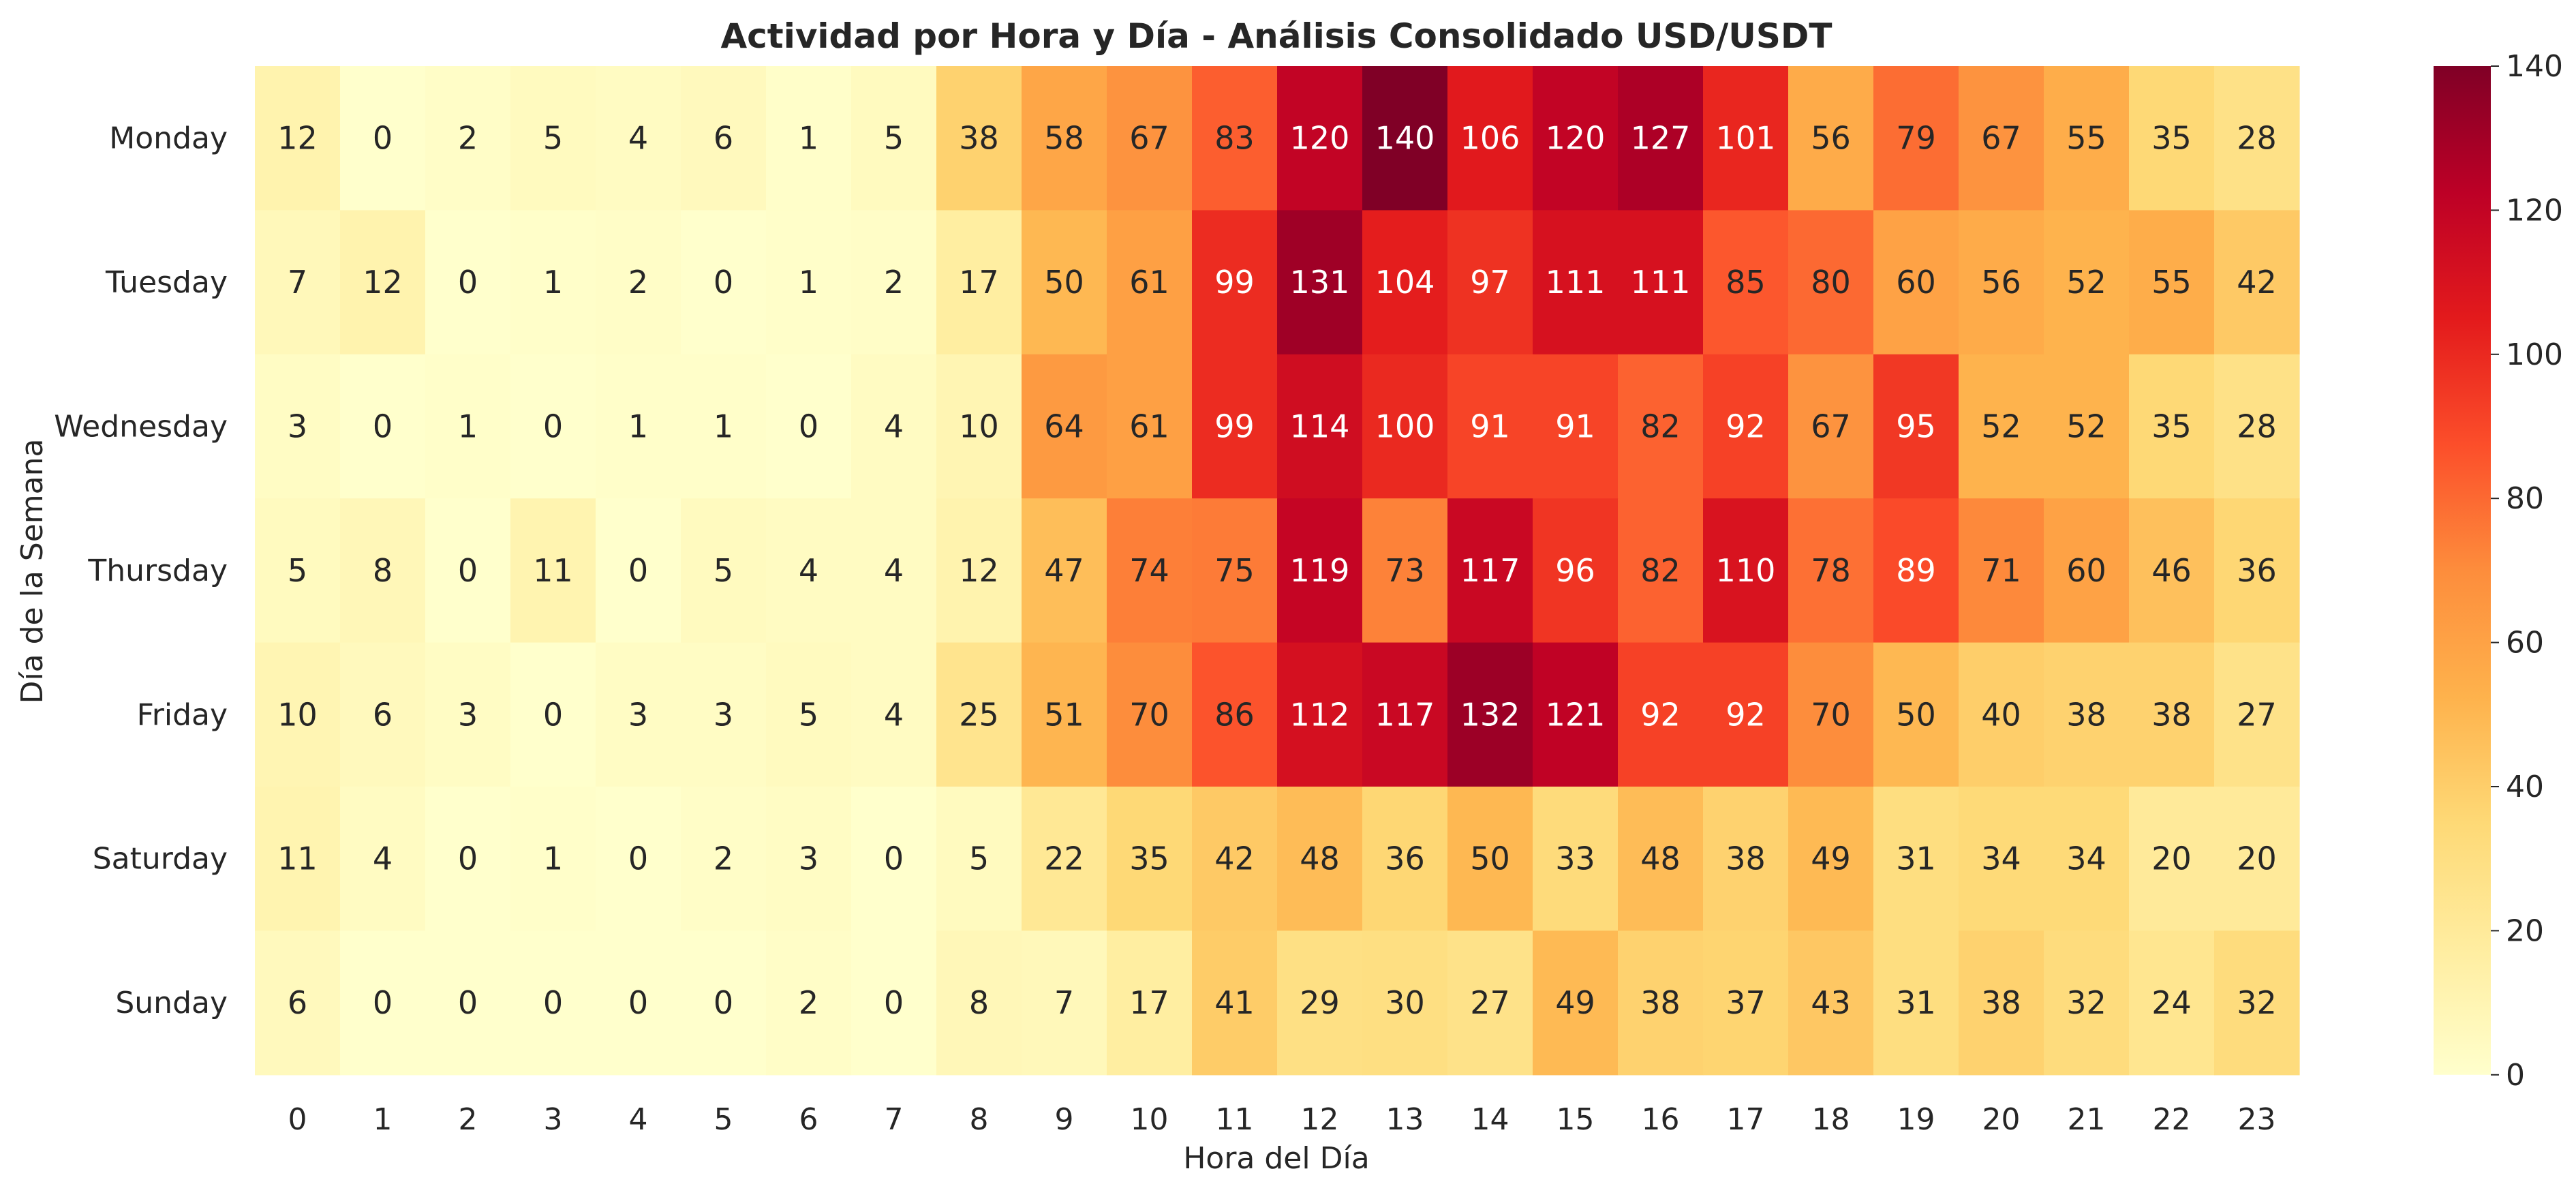 The image size is (2576, 1199). What do you see at coordinates (1150, 1120) in the screenshot?
I see `x-tick-label: 10` at bounding box center [1150, 1120].